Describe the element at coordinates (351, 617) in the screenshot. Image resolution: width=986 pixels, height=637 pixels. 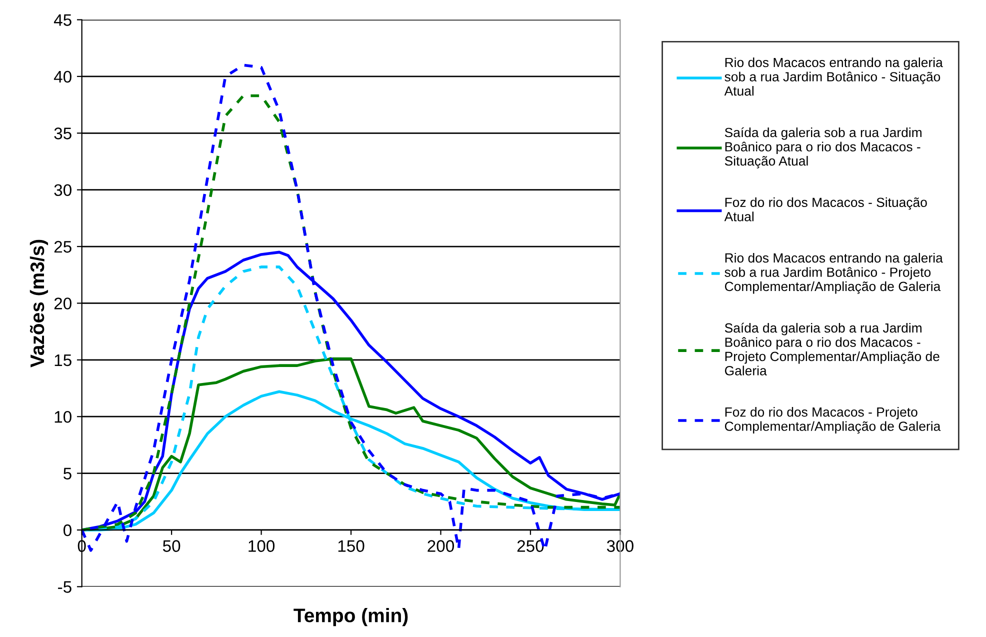
I see `x-axis-title: Tempo (min)` at that location.